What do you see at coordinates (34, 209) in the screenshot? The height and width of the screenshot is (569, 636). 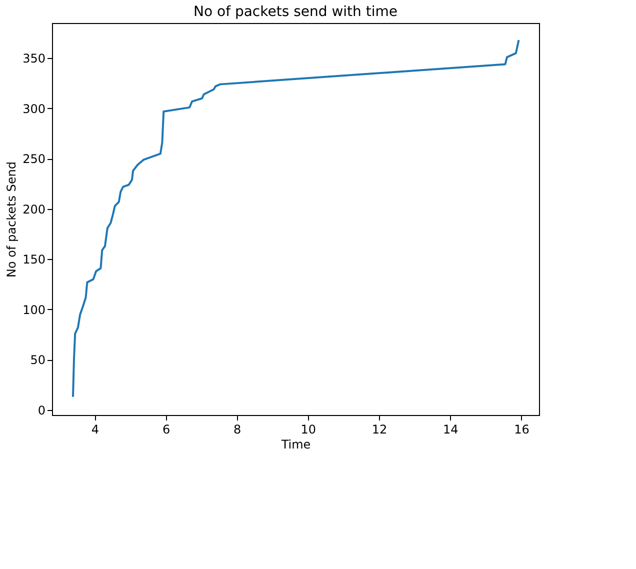 I see `y-tick-label: 200` at bounding box center [34, 209].